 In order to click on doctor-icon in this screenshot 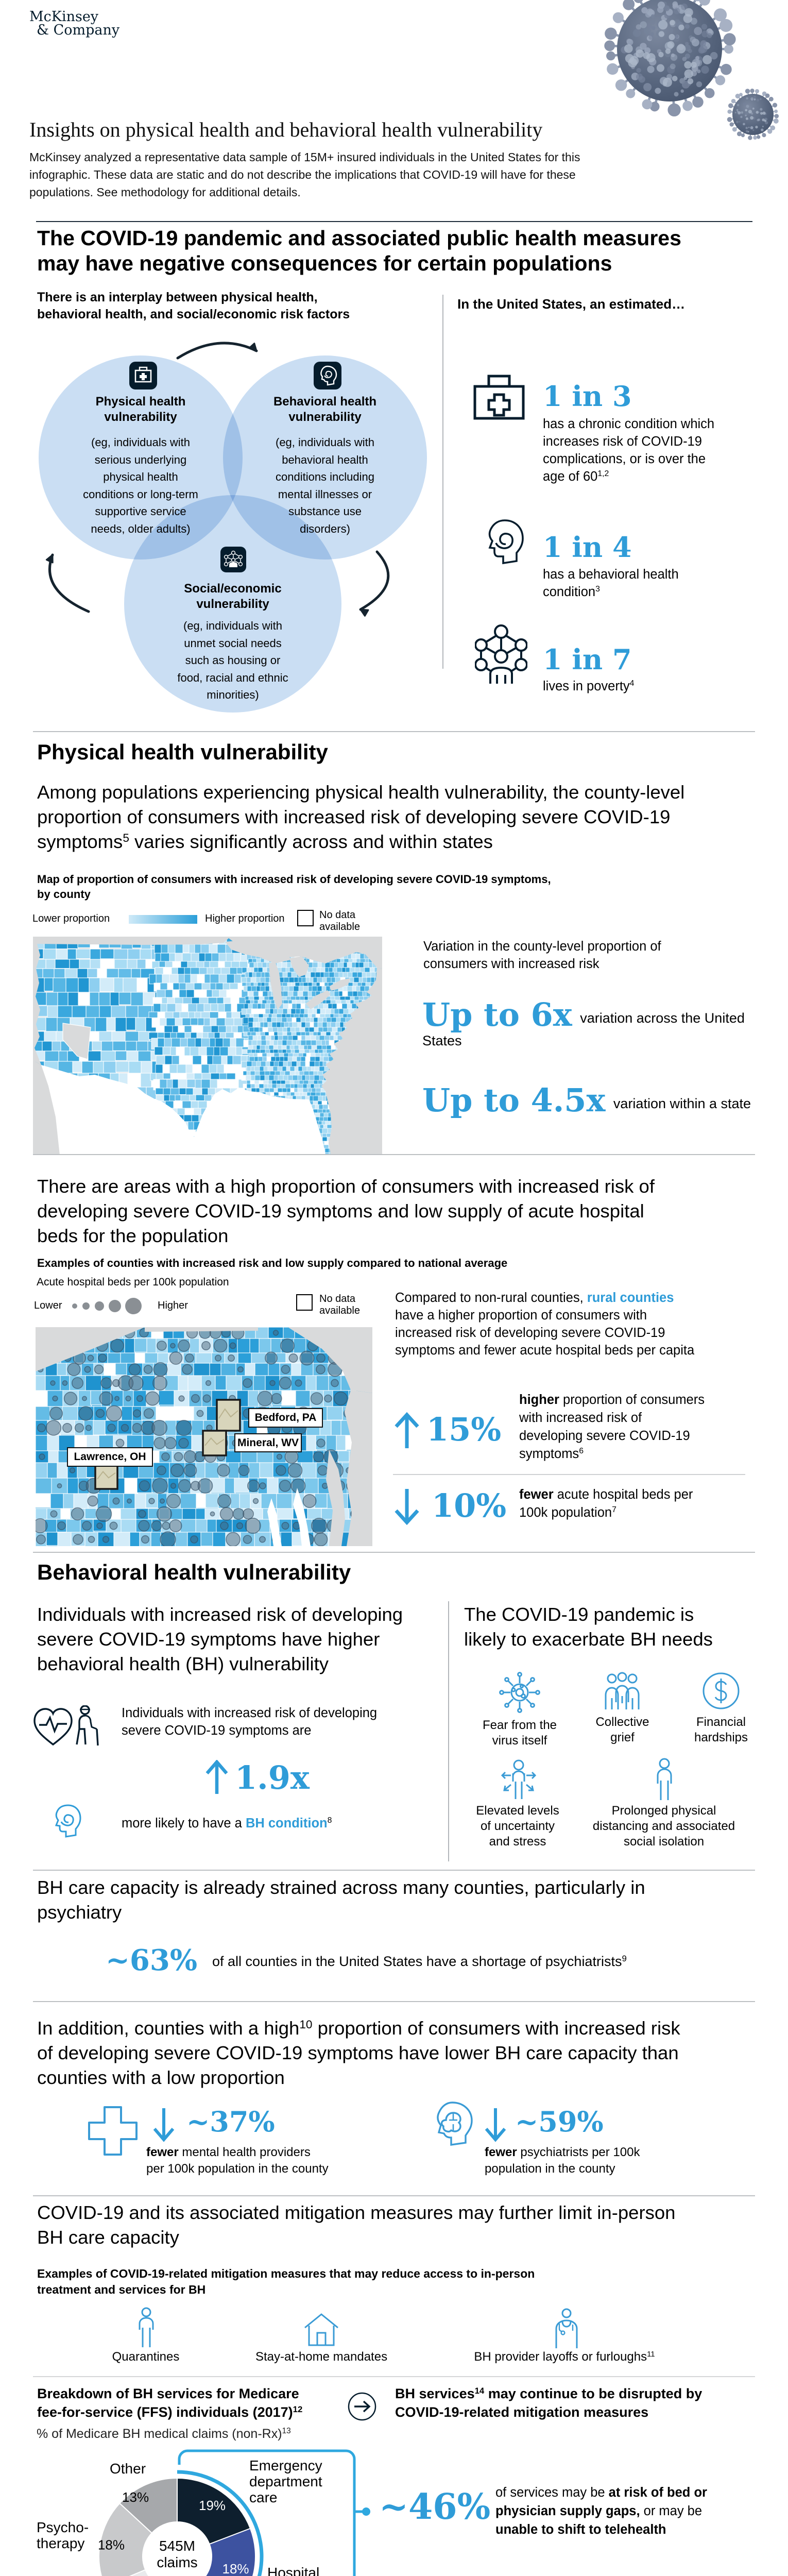, I will do `click(566, 2328)`.